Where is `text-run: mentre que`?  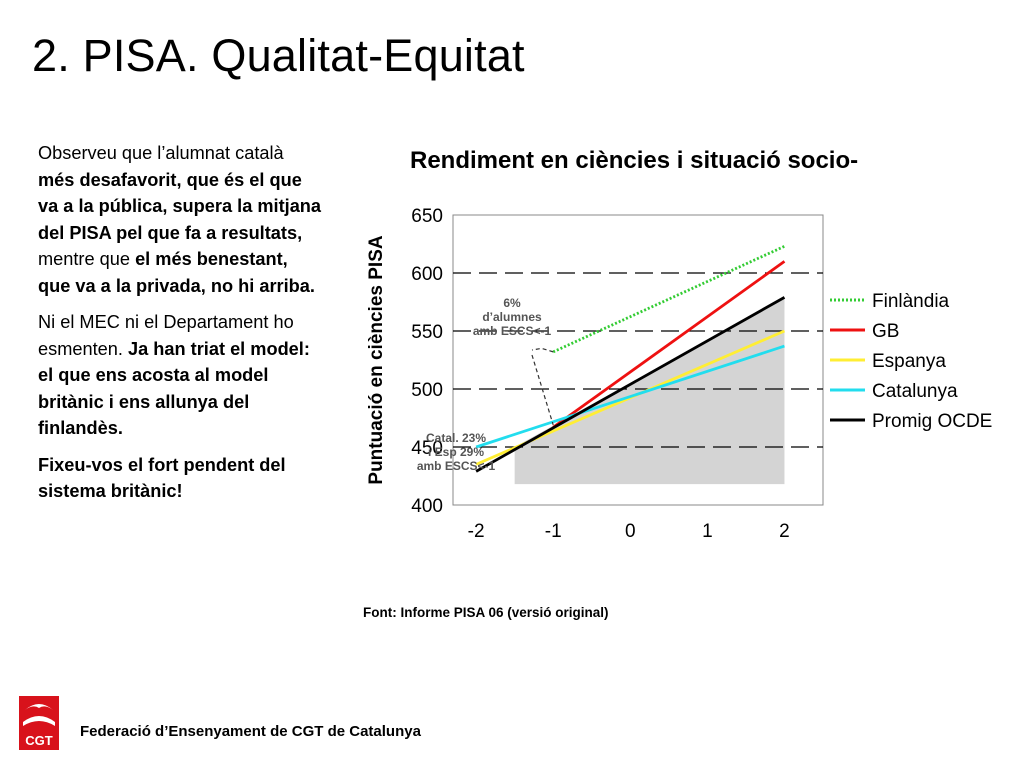 text-run: mentre que is located at coordinates (87, 259).